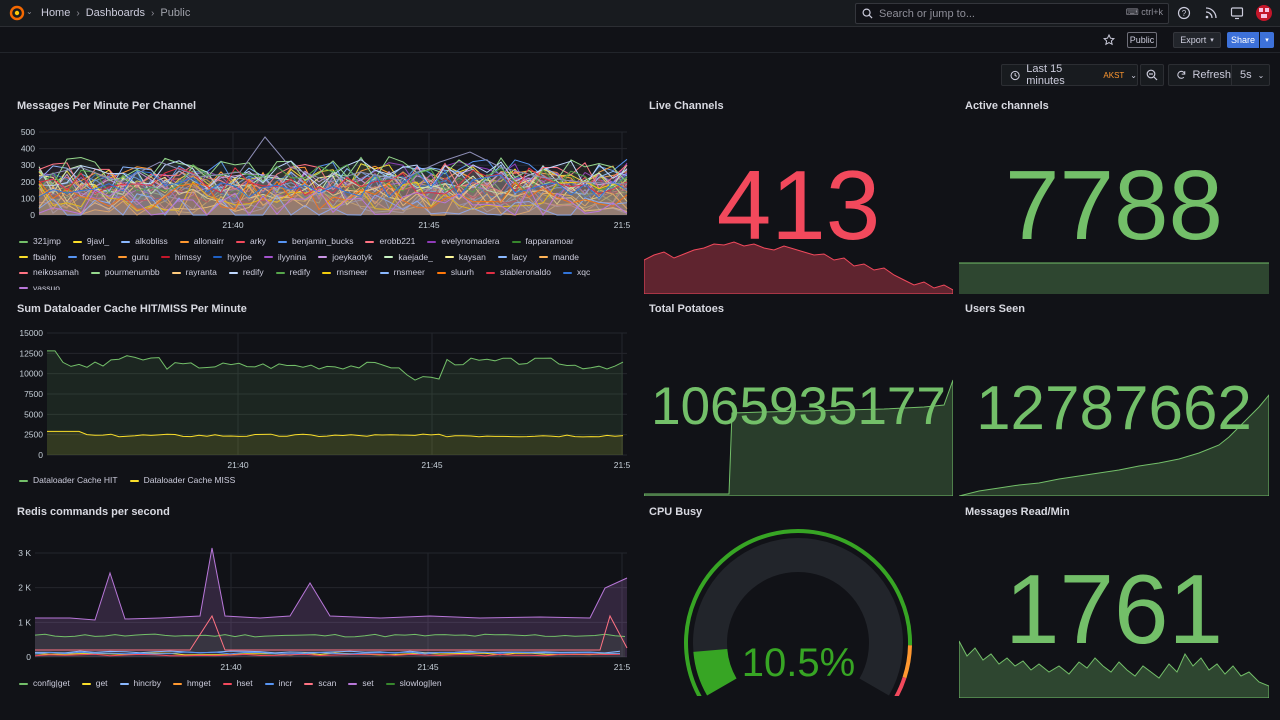  Describe the element at coordinates (125, 273) in the screenshot. I see `legend-item: pourmenumbb` at that location.